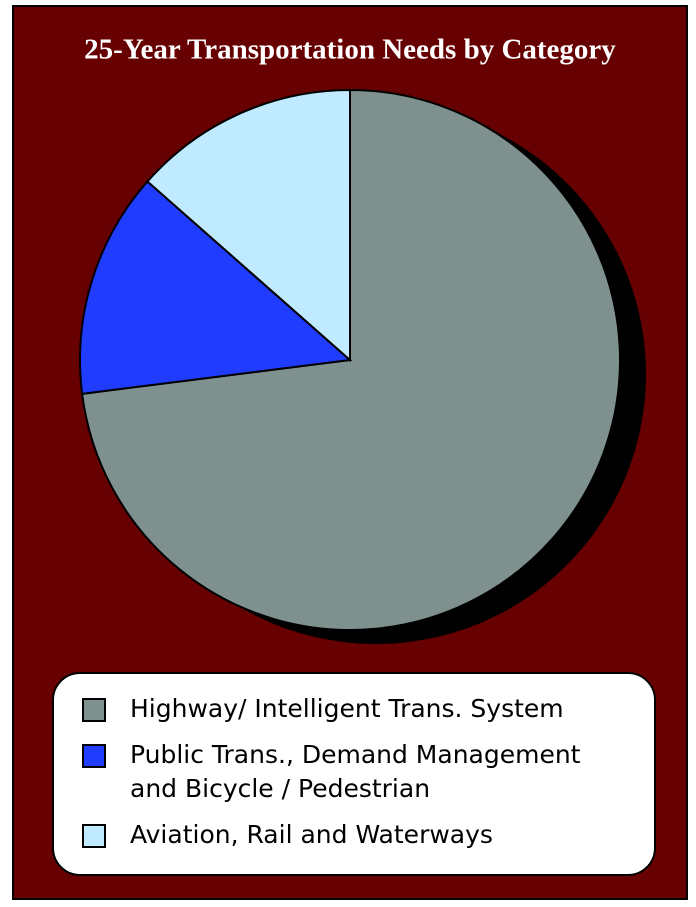  What do you see at coordinates (350, 50) in the screenshot?
I see `chart-title: 25-Year Transportation Needs by Category` at bounding box center [350, 50].